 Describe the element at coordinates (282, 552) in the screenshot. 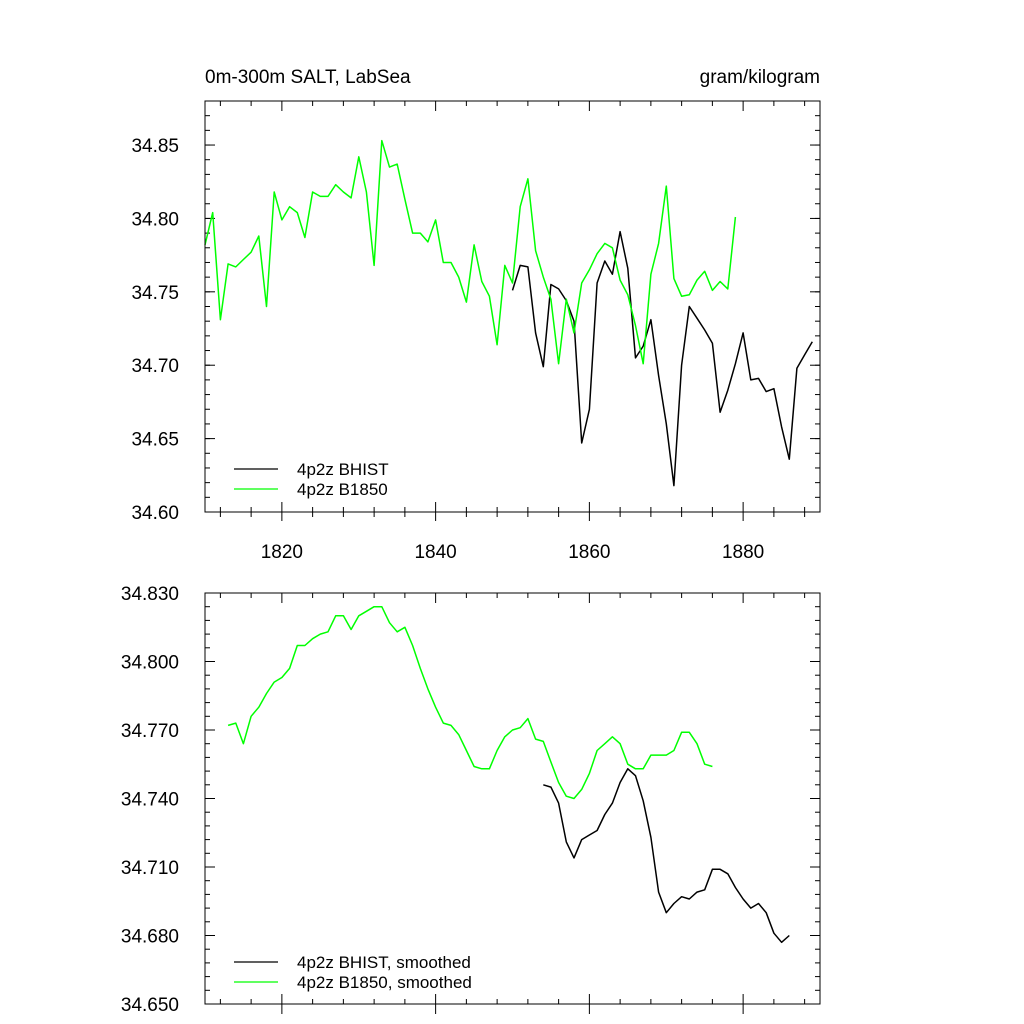

I see `top-x-tick-label: 1820` at that location.